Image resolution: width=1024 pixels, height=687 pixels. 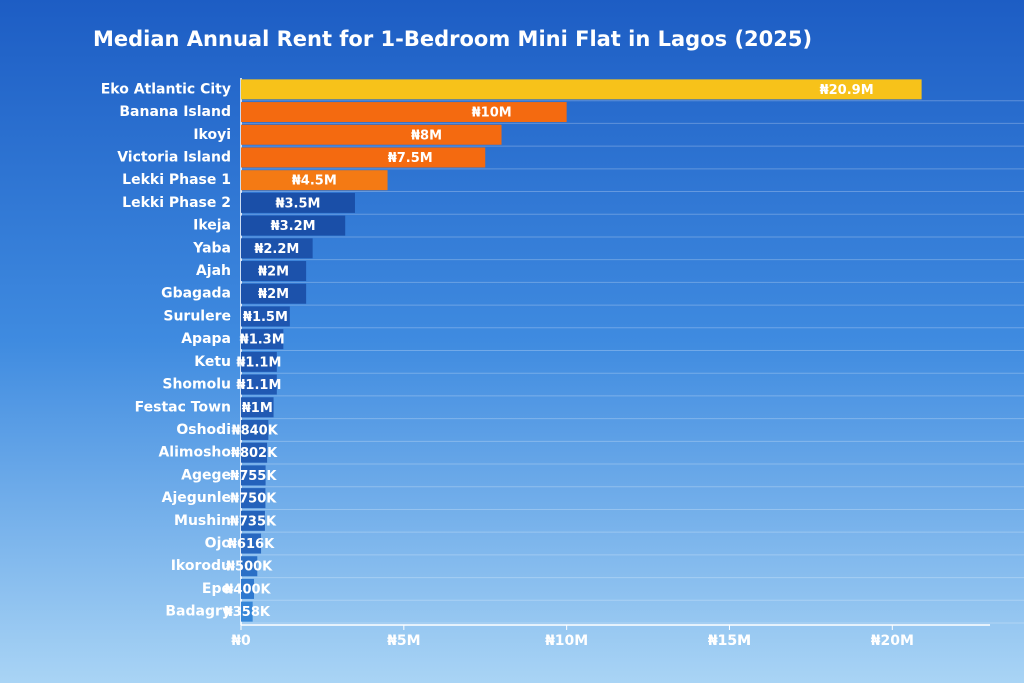 I want to click on value-label: ₦755K, so click(x=253, y=476).